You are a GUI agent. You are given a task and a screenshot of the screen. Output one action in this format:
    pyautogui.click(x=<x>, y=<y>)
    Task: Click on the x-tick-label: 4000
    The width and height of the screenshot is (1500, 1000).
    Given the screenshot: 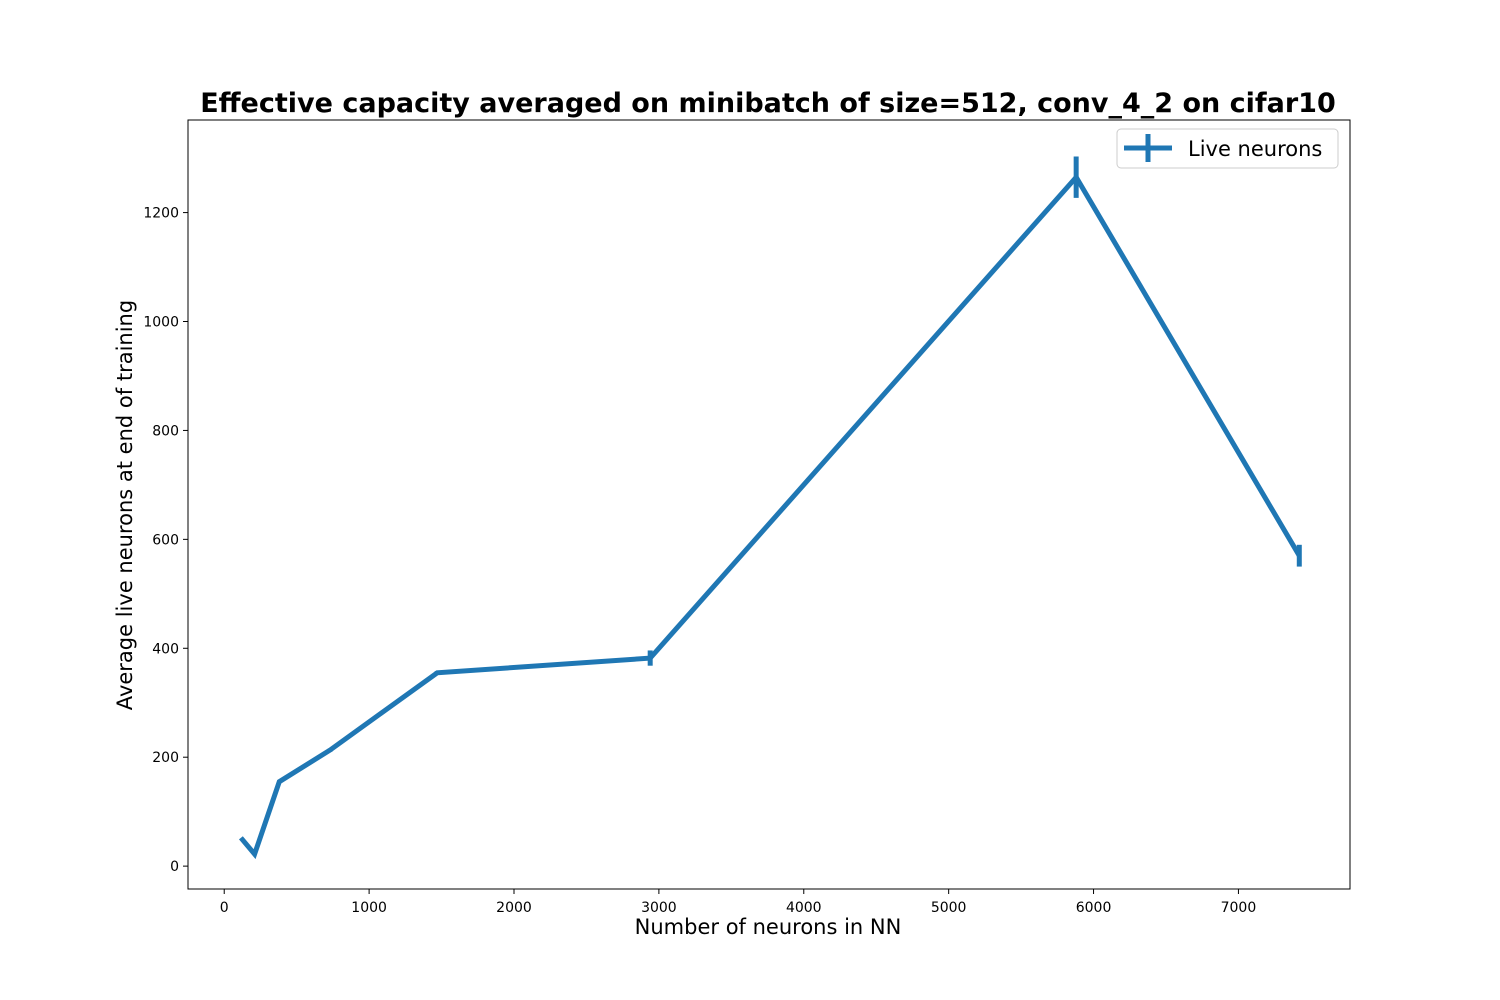 What is the action you would take?
    pyautogui.click(x=804, y=908)
    